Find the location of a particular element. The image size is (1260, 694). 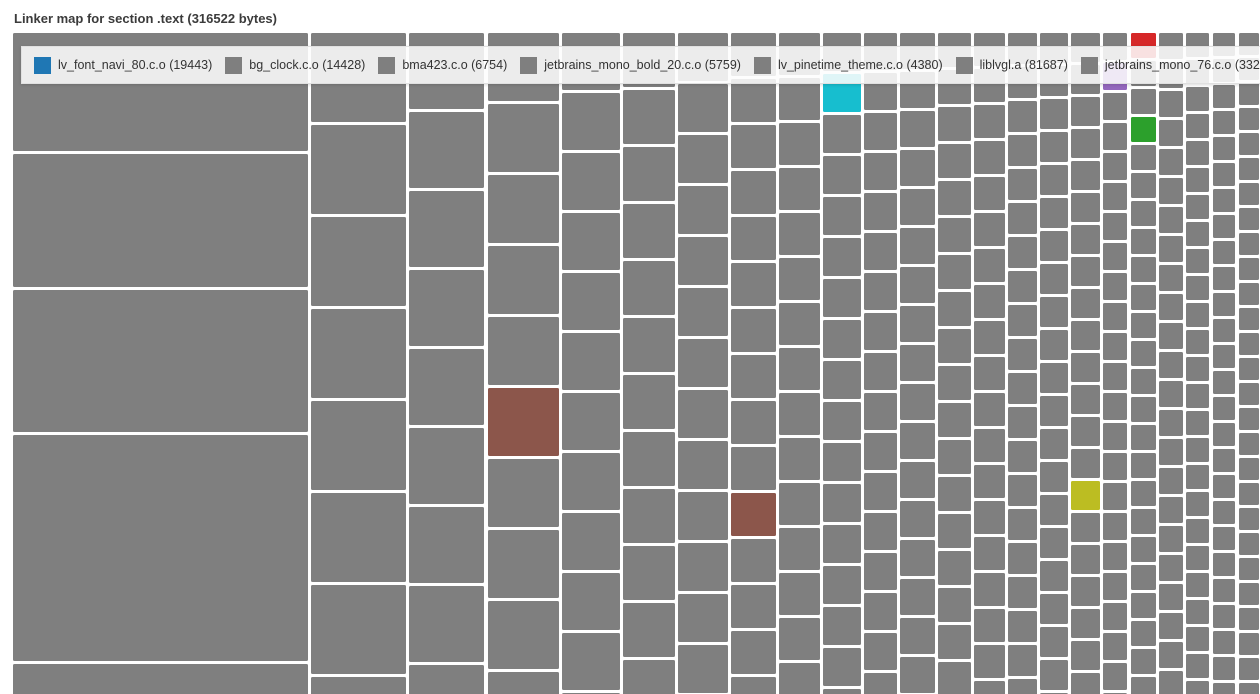

treemap-block-brown is located at coordinates (523, 422).